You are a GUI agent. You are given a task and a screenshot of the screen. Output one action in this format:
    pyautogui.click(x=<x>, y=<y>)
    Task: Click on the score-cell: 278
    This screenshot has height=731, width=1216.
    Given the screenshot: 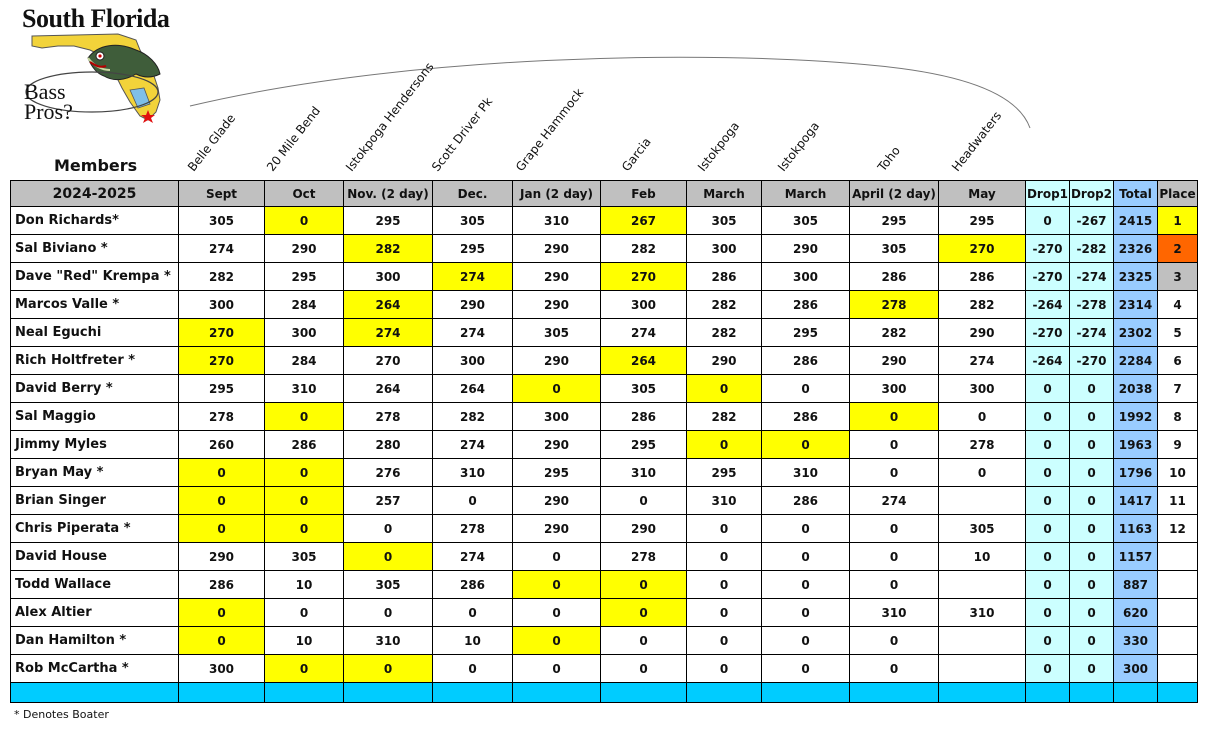 What is the action you would take?
    pyautogui.click(x=643, y=556)
    